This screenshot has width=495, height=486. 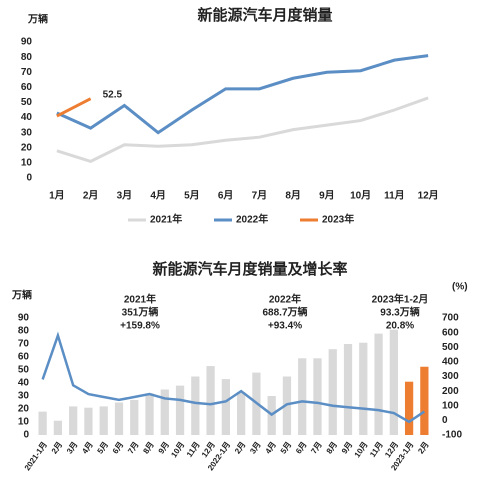 I want to click on x-tick-label: 12月, so click(x=428, y=196).